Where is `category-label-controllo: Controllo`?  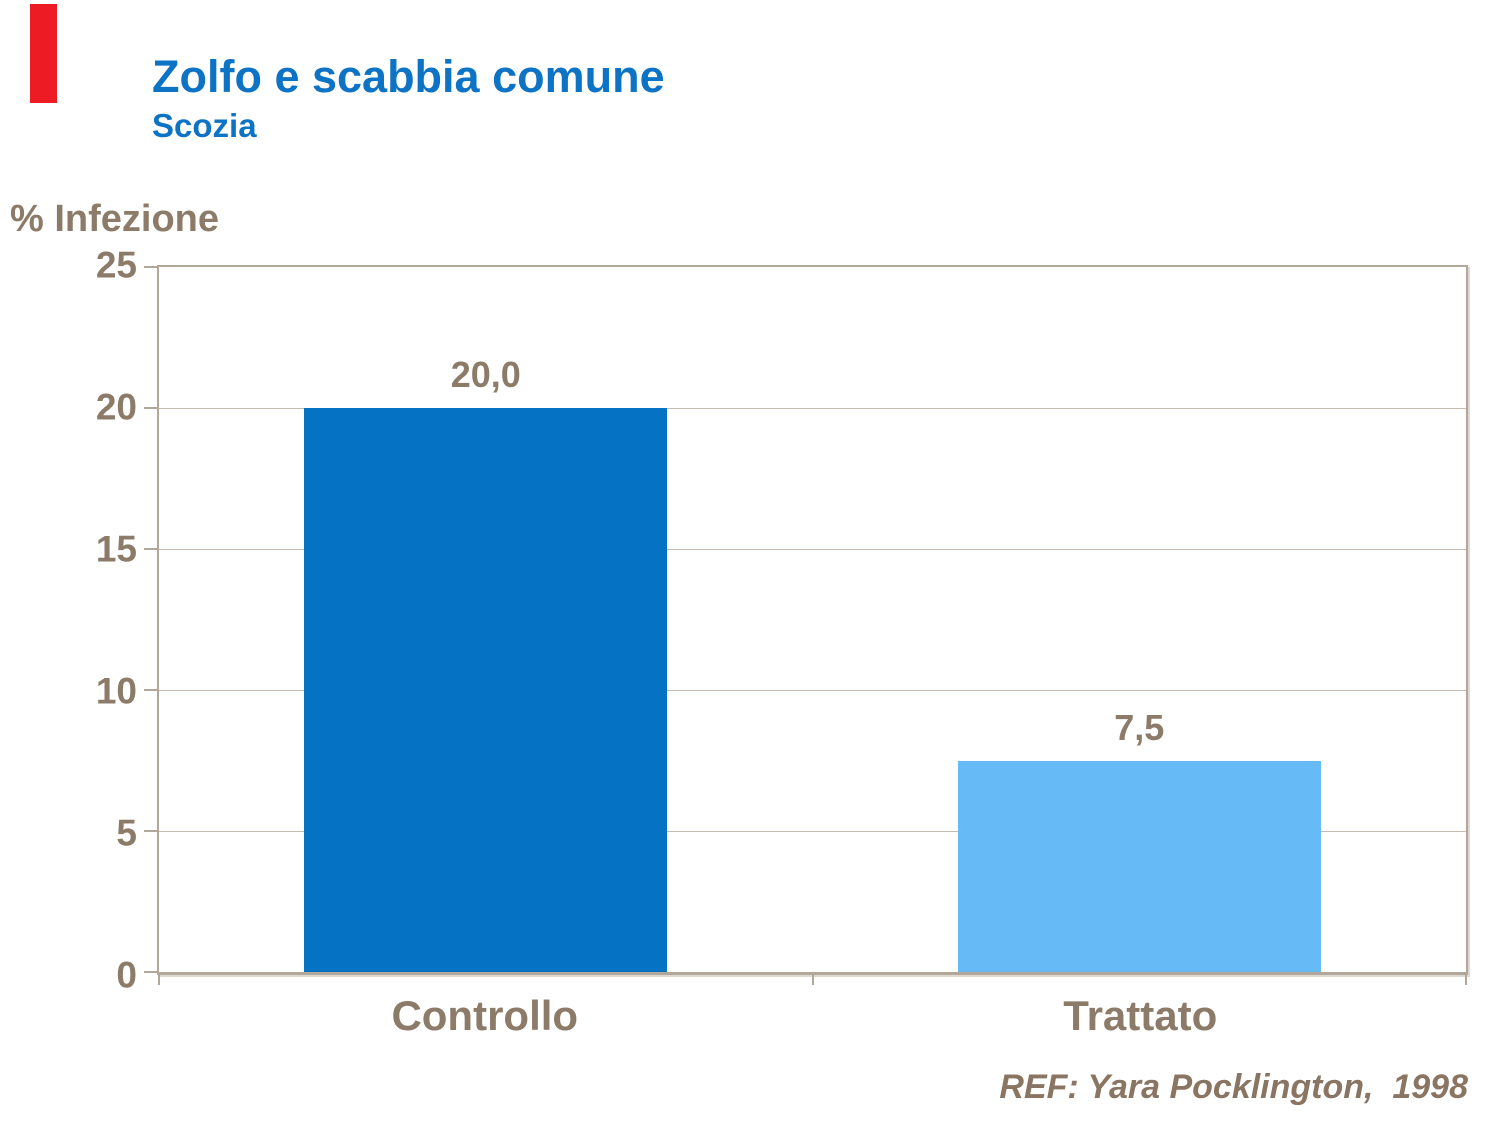
category-label-controllo: Controllo is located at coordinates (485, 1015).